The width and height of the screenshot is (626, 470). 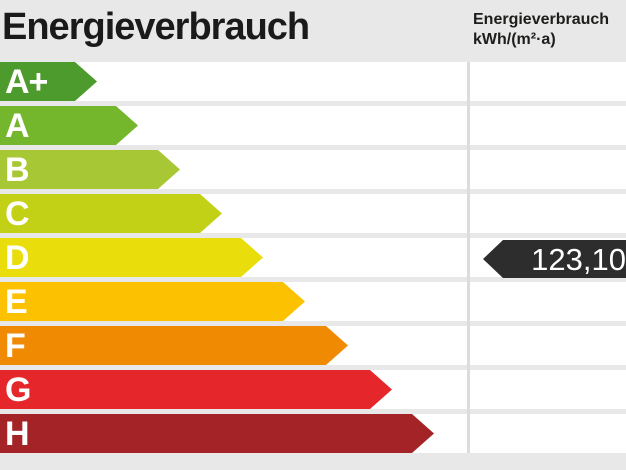 I want to click on efficiency-class-arrow: A, so click(x=69, y=125).